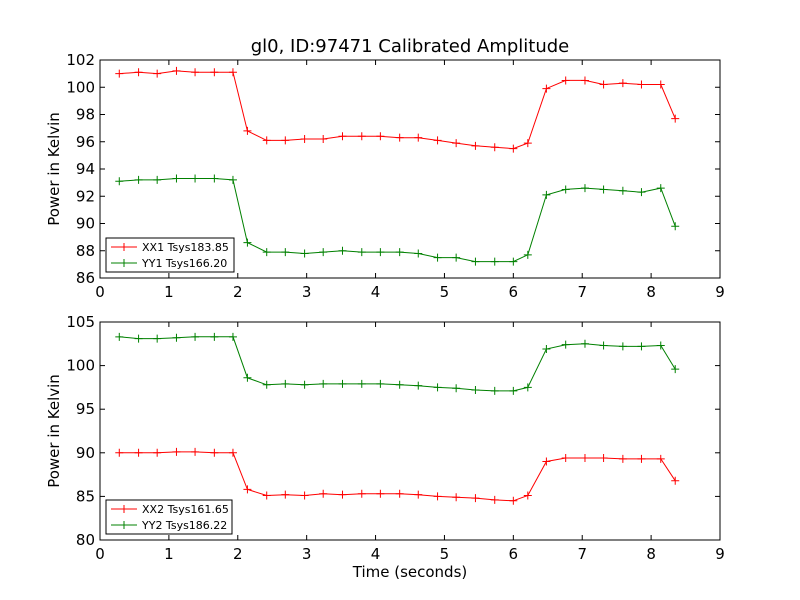 The width and height of the screenshot is (800, 600). Describe the element at coordinates (54, 169) in the screenshot. I see `top-y-axis-label: Power in Kelvin` at that location.